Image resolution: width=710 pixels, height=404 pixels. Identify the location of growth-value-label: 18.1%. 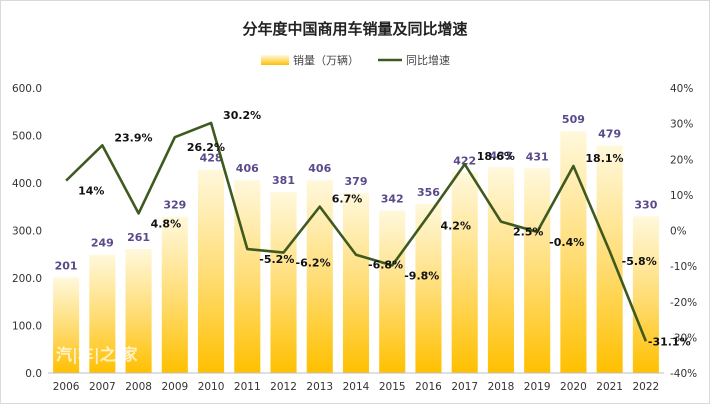
(604, 158).